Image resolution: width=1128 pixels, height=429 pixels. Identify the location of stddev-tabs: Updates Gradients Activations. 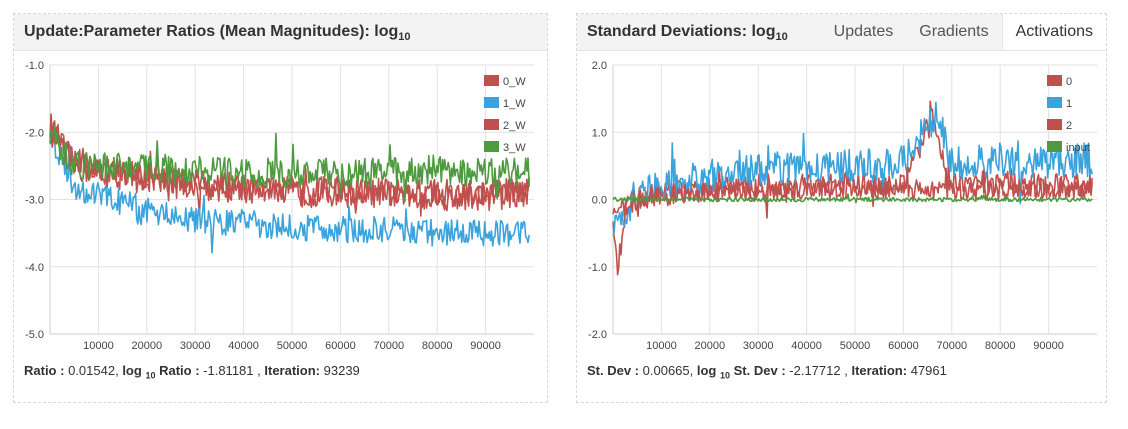
(963, 32).